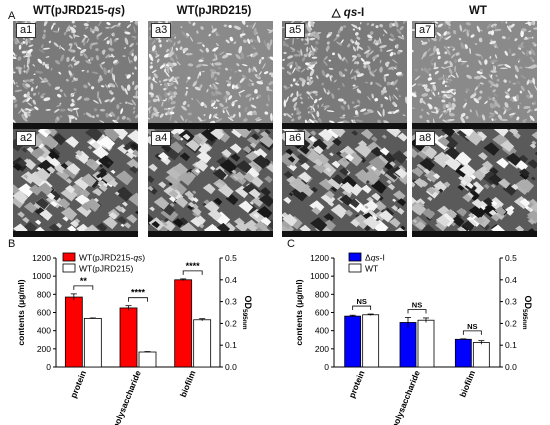  Describe the element at coordinates (319, 258) in the screenshot. I see `y-tick-label: 1200` at that location.